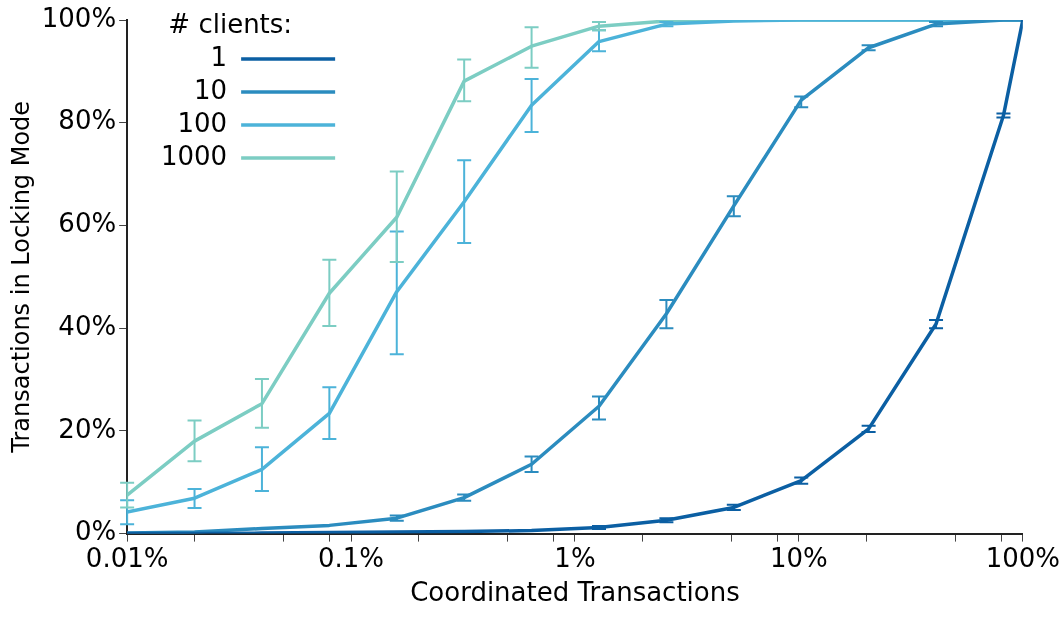 The width and height of the screenshot is (1063, 618). What do you see at coordinates (211, 89) in the screenshot?
I see `legend-label: 10` at bounding box center [211, 89].